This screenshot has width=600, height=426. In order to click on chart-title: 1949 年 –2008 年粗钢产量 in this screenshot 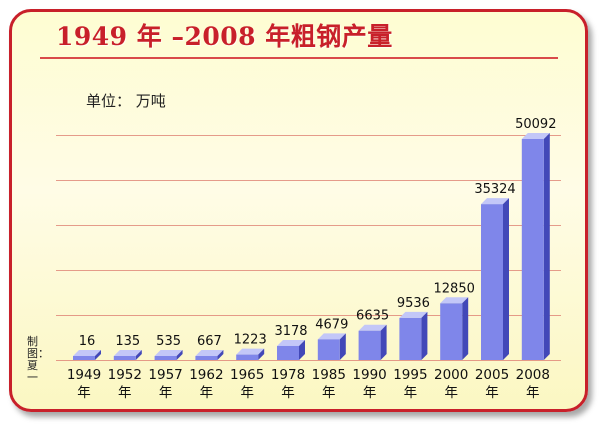, I will do `click(224, 36)`.